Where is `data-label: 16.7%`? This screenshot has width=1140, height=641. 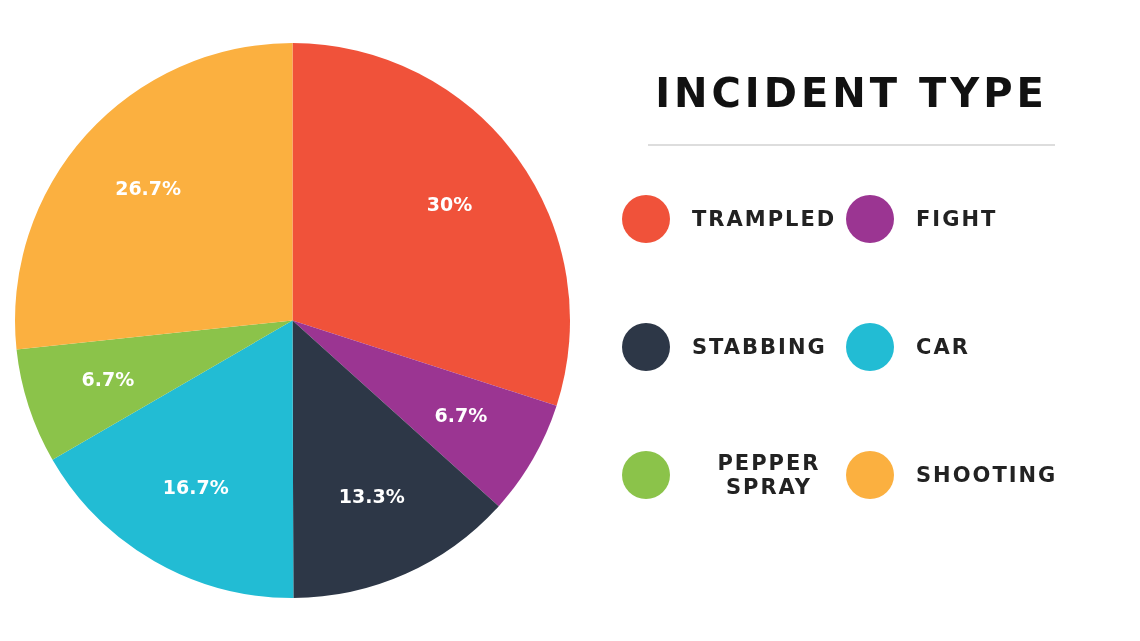 data-label: 16.7% is located at coordinates (195, 486).